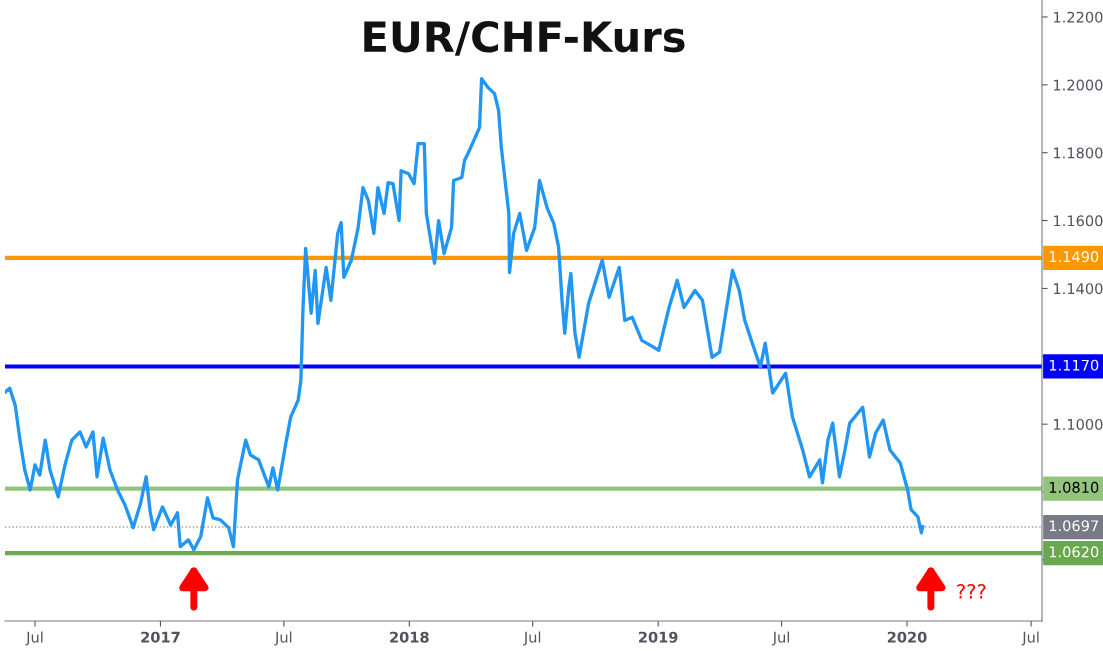 This screenshot has width=1103, height=651. Describe the element at coordinates (160, 637) in the screenshot. I see `x-tick-label: 2017` at that location.